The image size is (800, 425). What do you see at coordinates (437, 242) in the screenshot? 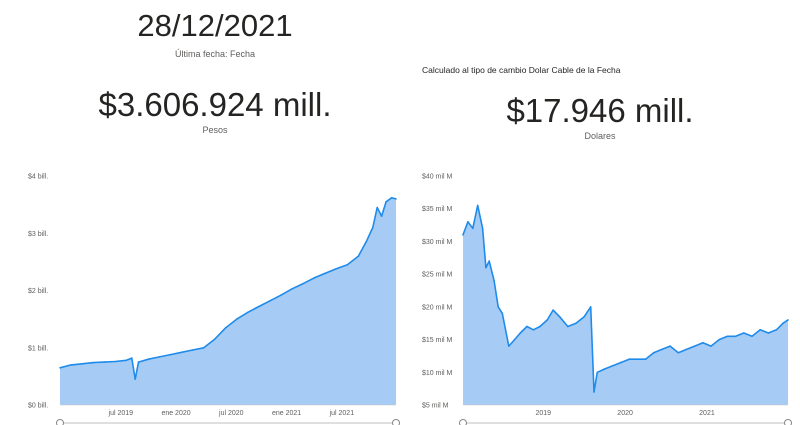
I see `y-tick-label: $30 mil M` at bounding box center [437, 242].